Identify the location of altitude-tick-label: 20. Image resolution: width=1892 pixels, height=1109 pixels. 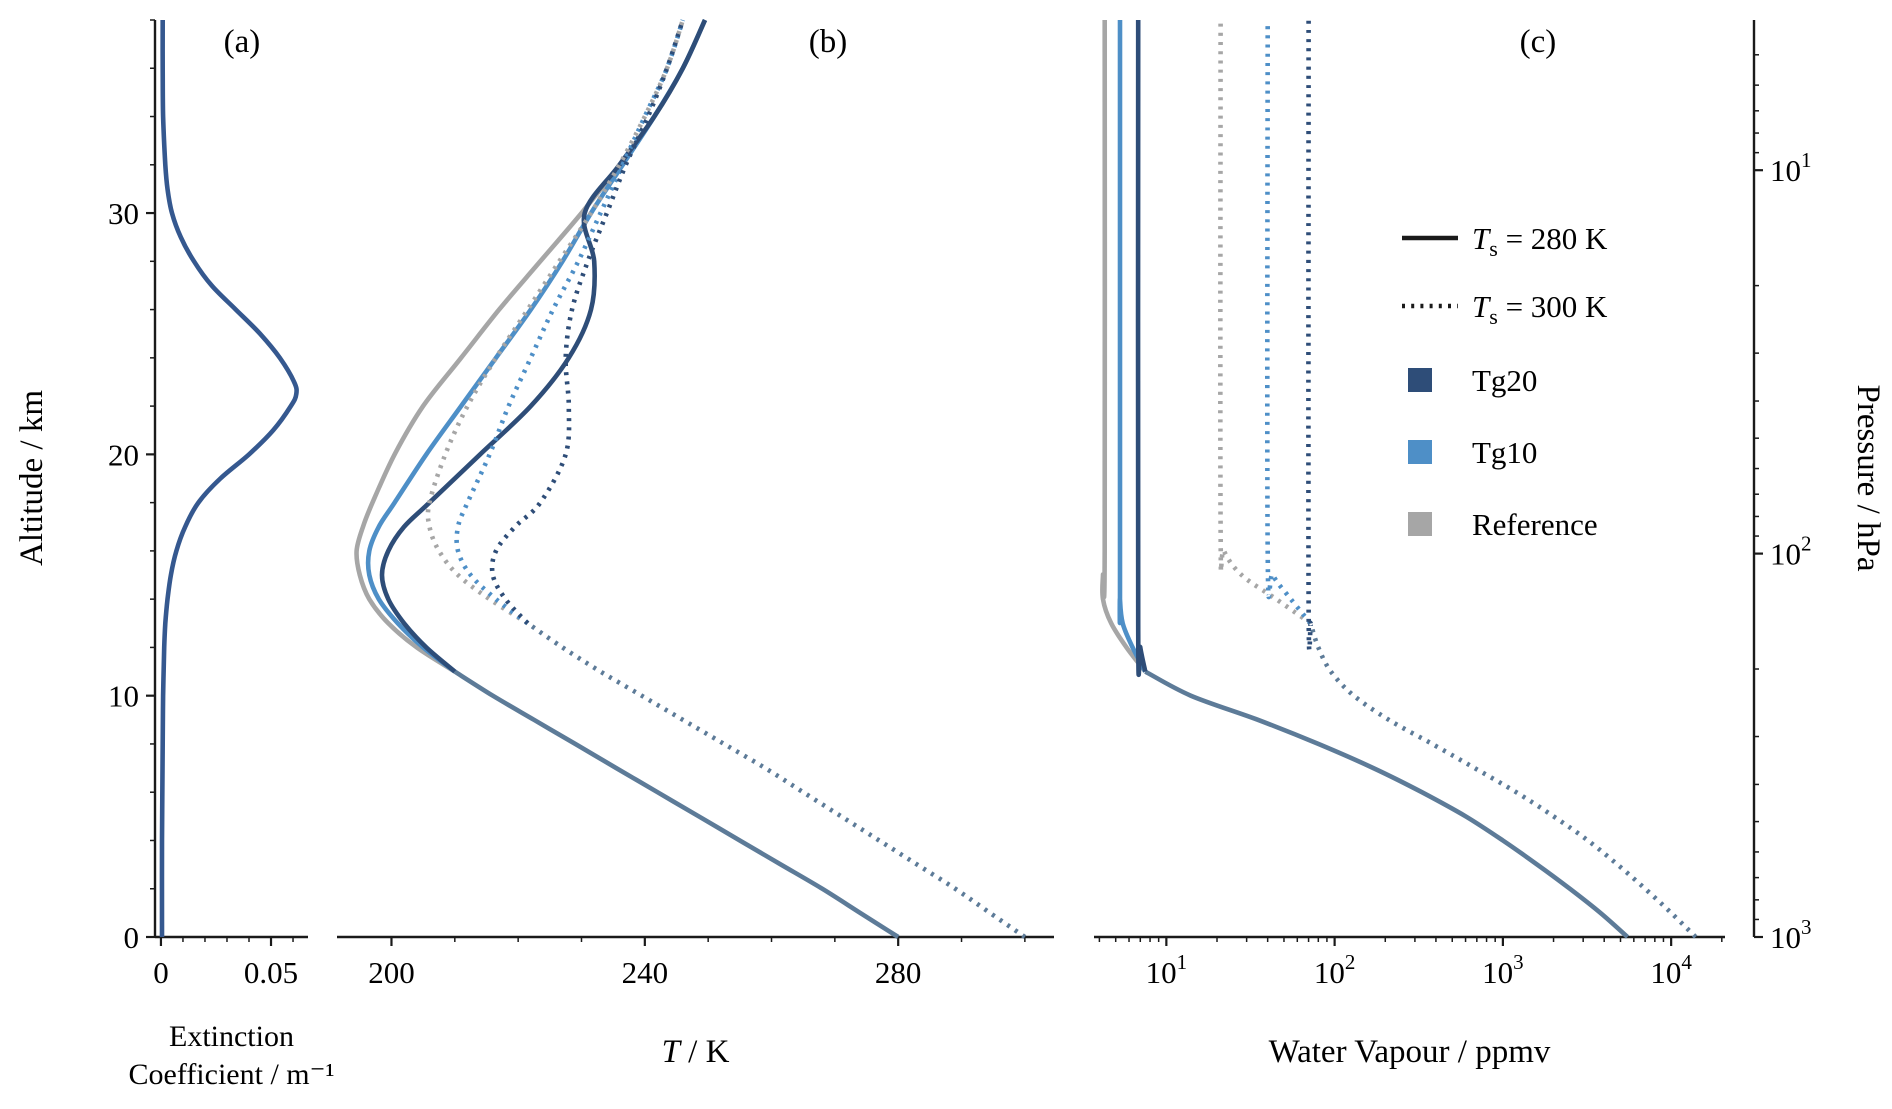
(123, 454).